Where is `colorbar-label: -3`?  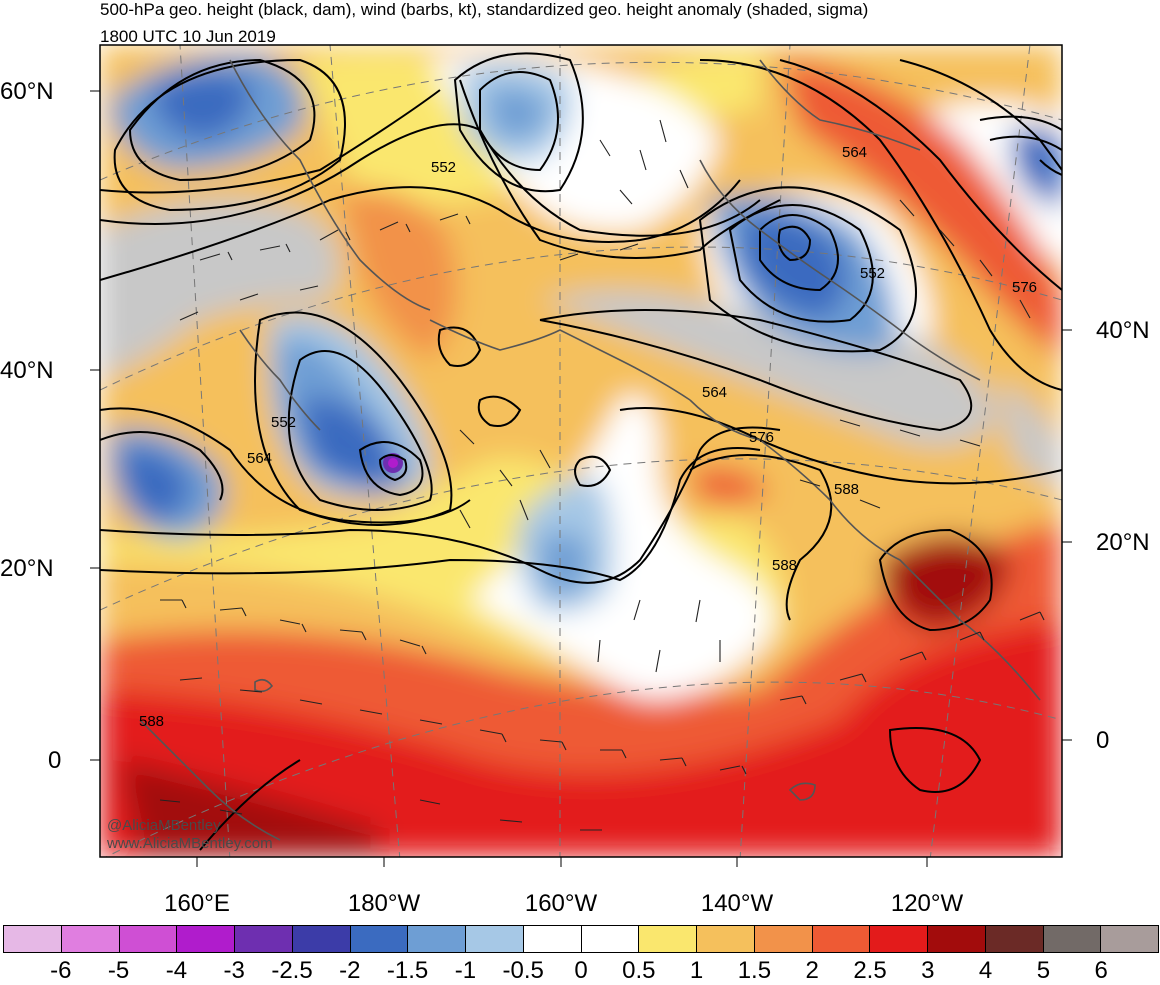 colorbar-label: -3 is located at coordinates (234, 970).